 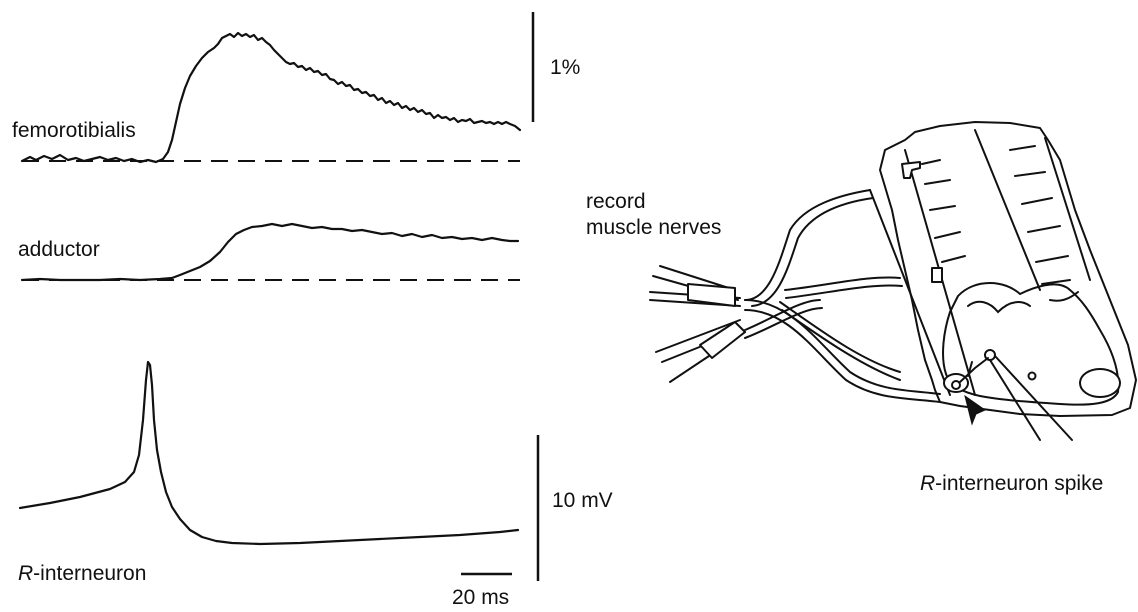 I want to click on femorotibialis-trace, so click(x=271, y=97).